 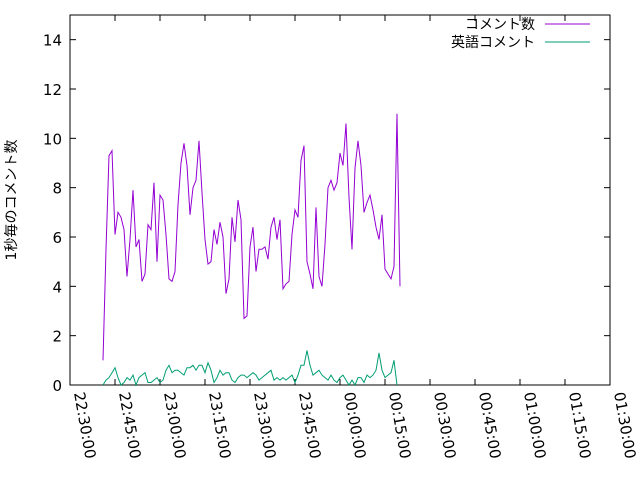 What do you see at coordinates (264, 425) in the screenshot?
I see `x-tick-label: 23:30:00` at bounding box center [264, 425].